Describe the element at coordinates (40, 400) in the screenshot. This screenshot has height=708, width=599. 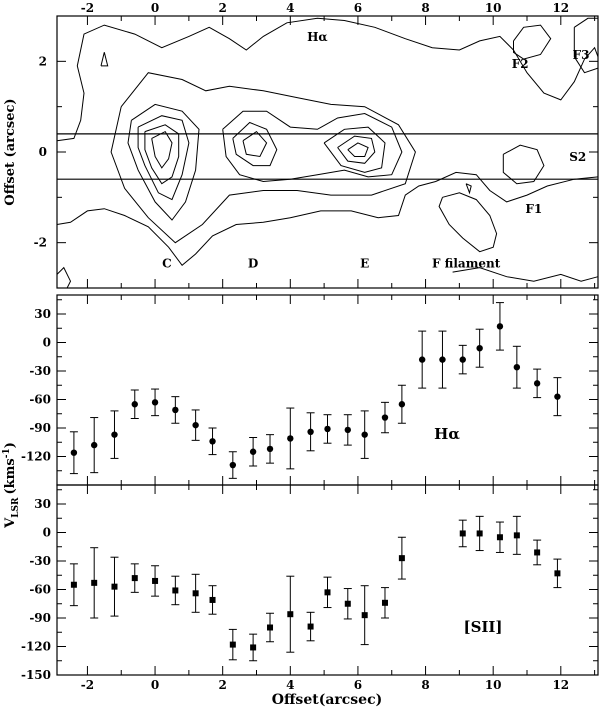
I see `halpha-y-tick-label: -60` at that location.